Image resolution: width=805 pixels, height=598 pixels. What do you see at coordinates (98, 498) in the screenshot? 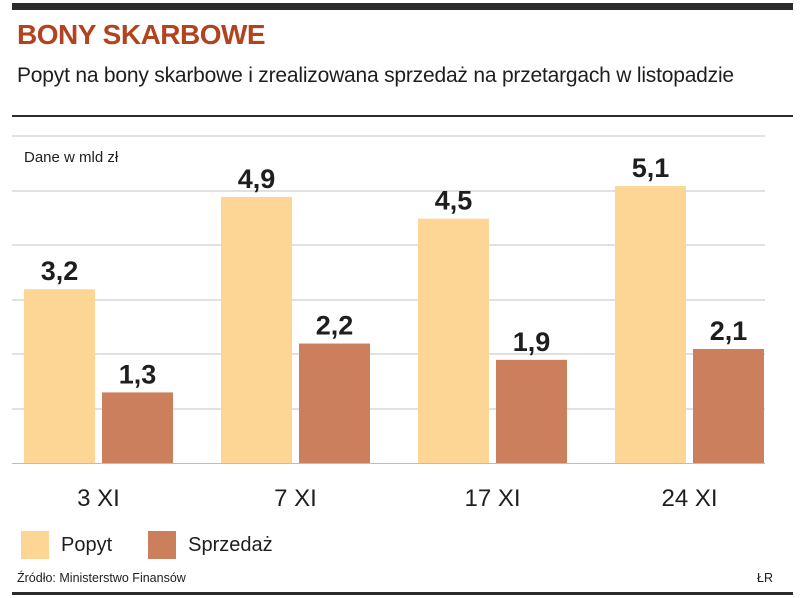
I see `x-tick-label: 3 XI` at bounding box center [98, 498].